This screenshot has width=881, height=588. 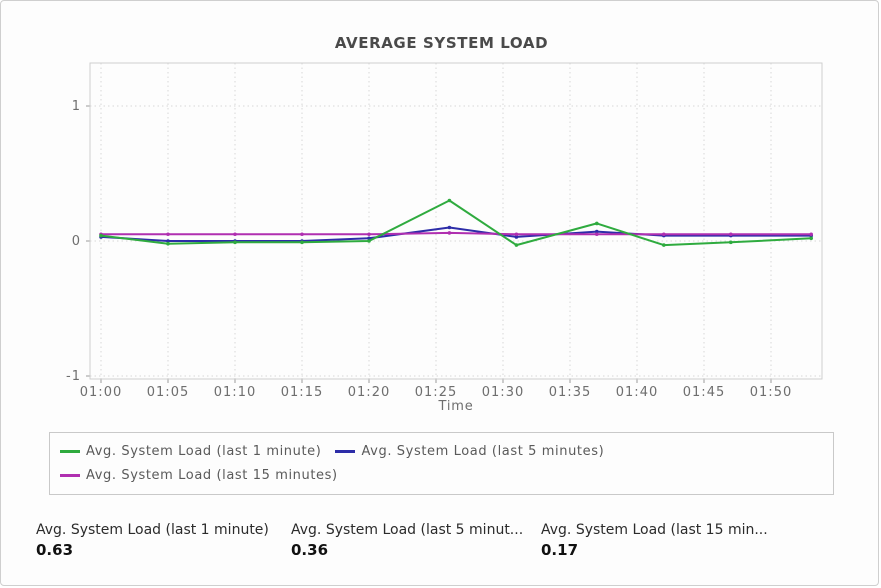 What do you see at coordinates (55, 550) in the screenshot?
I see `stat-value: 0.63` at bounding box center [55, 550].